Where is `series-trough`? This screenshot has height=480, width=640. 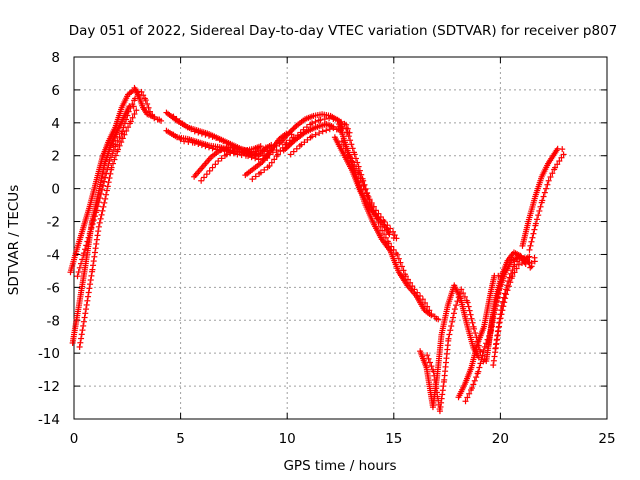 series-trough is located at coordinates (452, 348).